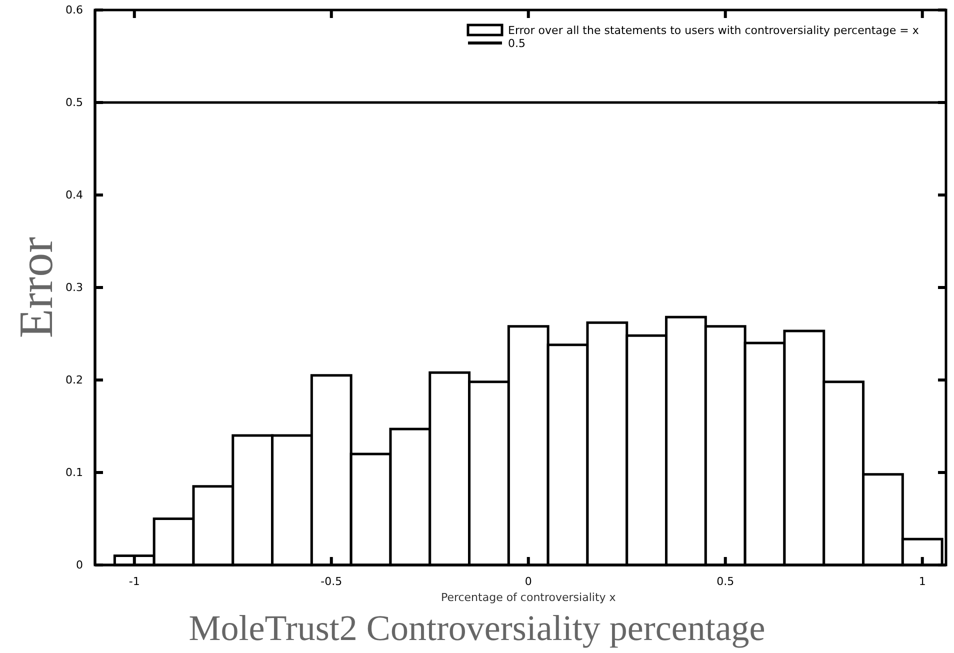 The image size is (954, 653). What do you see at coordinates (528, 597) in the screenshot?
I see `text: Percentage of controversiality x` at bounding box center [528, 597].